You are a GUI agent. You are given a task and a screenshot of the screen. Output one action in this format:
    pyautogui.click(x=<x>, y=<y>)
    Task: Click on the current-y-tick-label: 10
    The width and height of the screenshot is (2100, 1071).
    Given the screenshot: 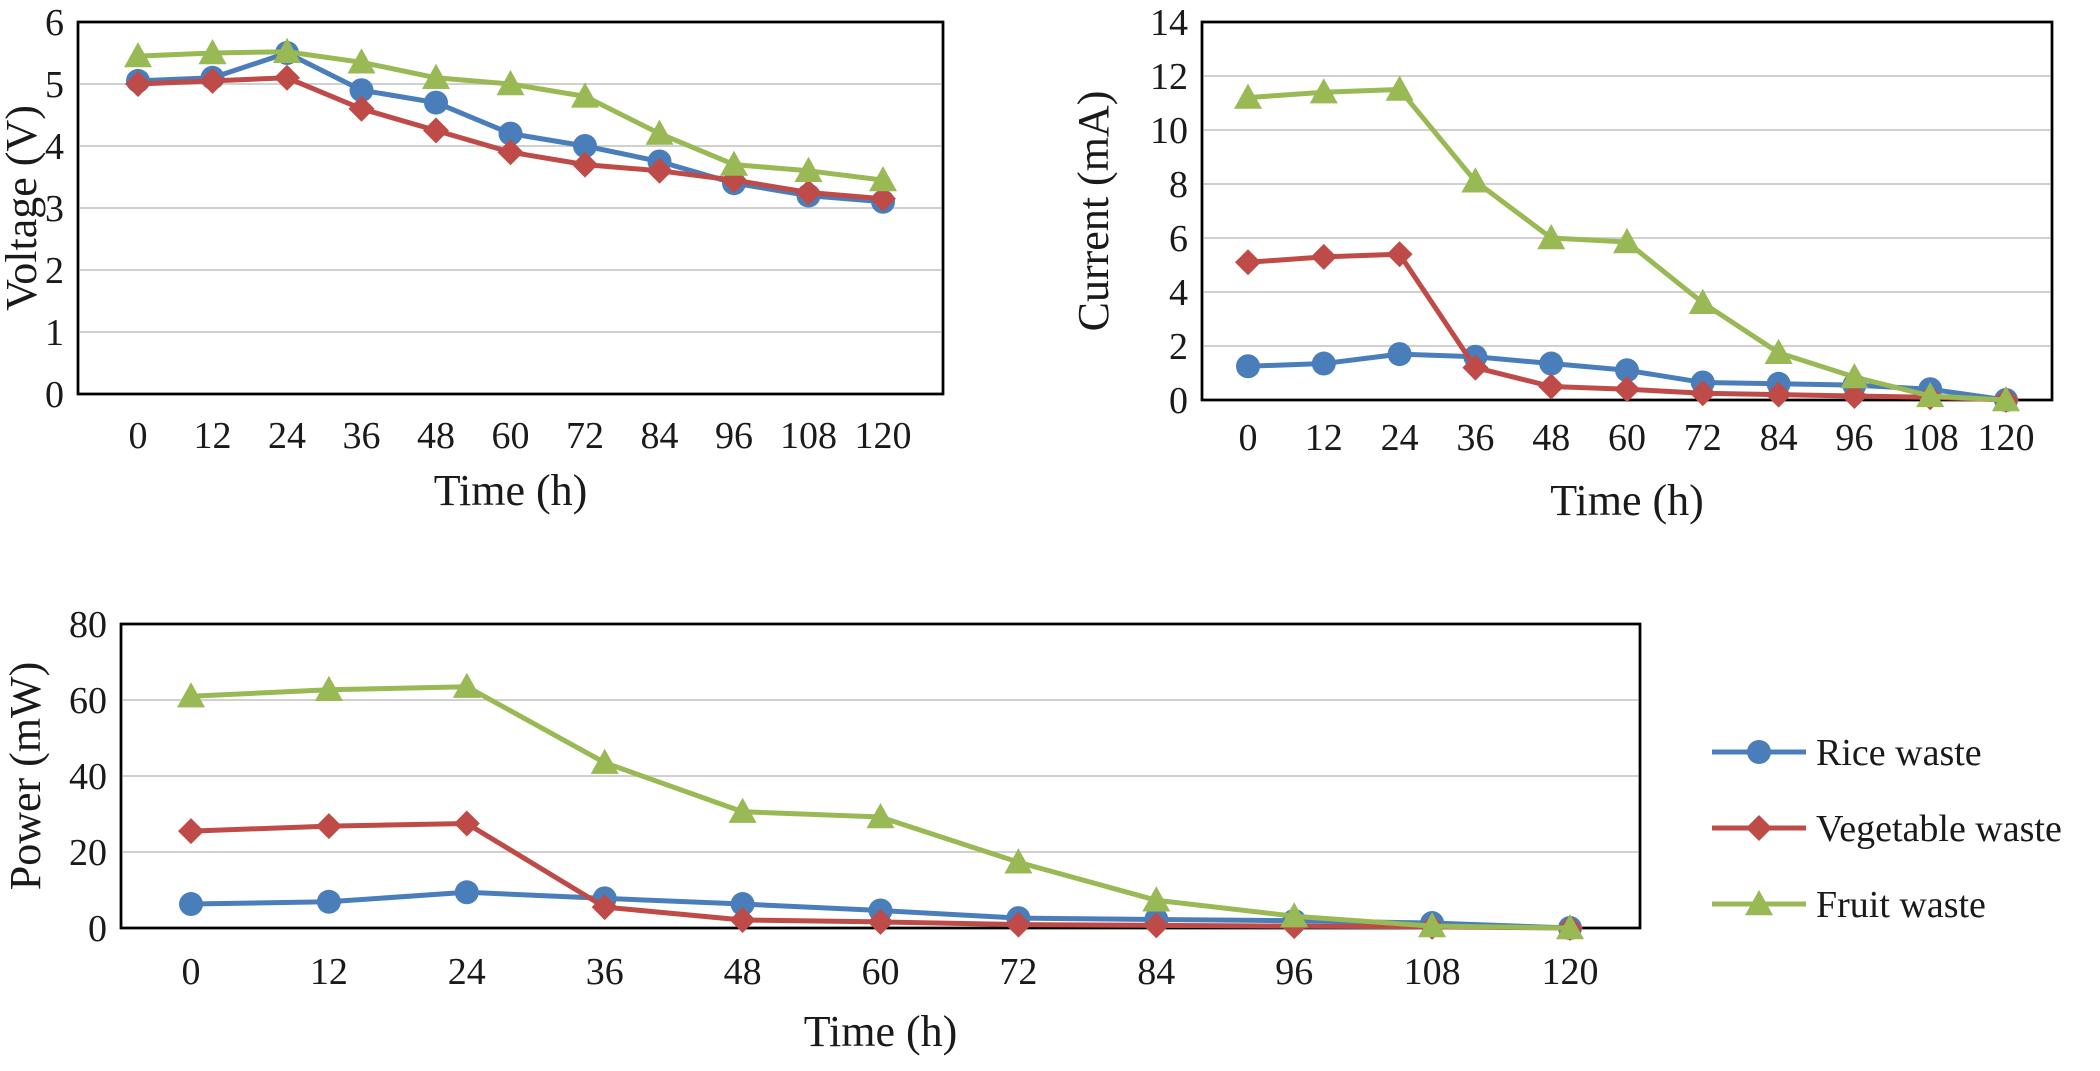 What is the action you would take?
    pyautogui.click(x=1169, y=131)
    